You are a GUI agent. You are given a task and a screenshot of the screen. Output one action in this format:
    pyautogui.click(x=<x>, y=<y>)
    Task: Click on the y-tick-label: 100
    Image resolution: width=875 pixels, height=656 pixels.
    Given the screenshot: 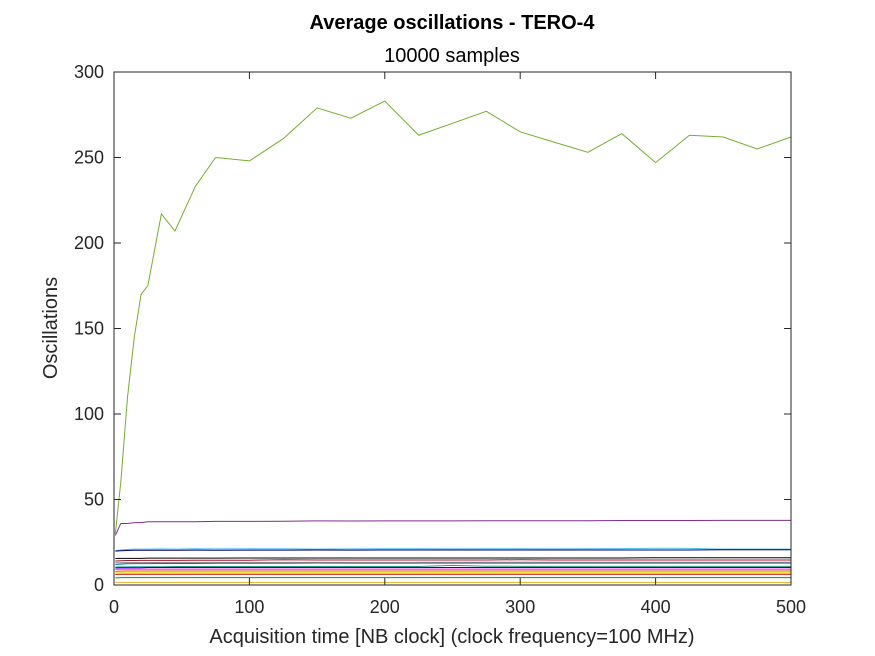 What is the action you would take?
    pyautogui.click(x=89, y=414)
    